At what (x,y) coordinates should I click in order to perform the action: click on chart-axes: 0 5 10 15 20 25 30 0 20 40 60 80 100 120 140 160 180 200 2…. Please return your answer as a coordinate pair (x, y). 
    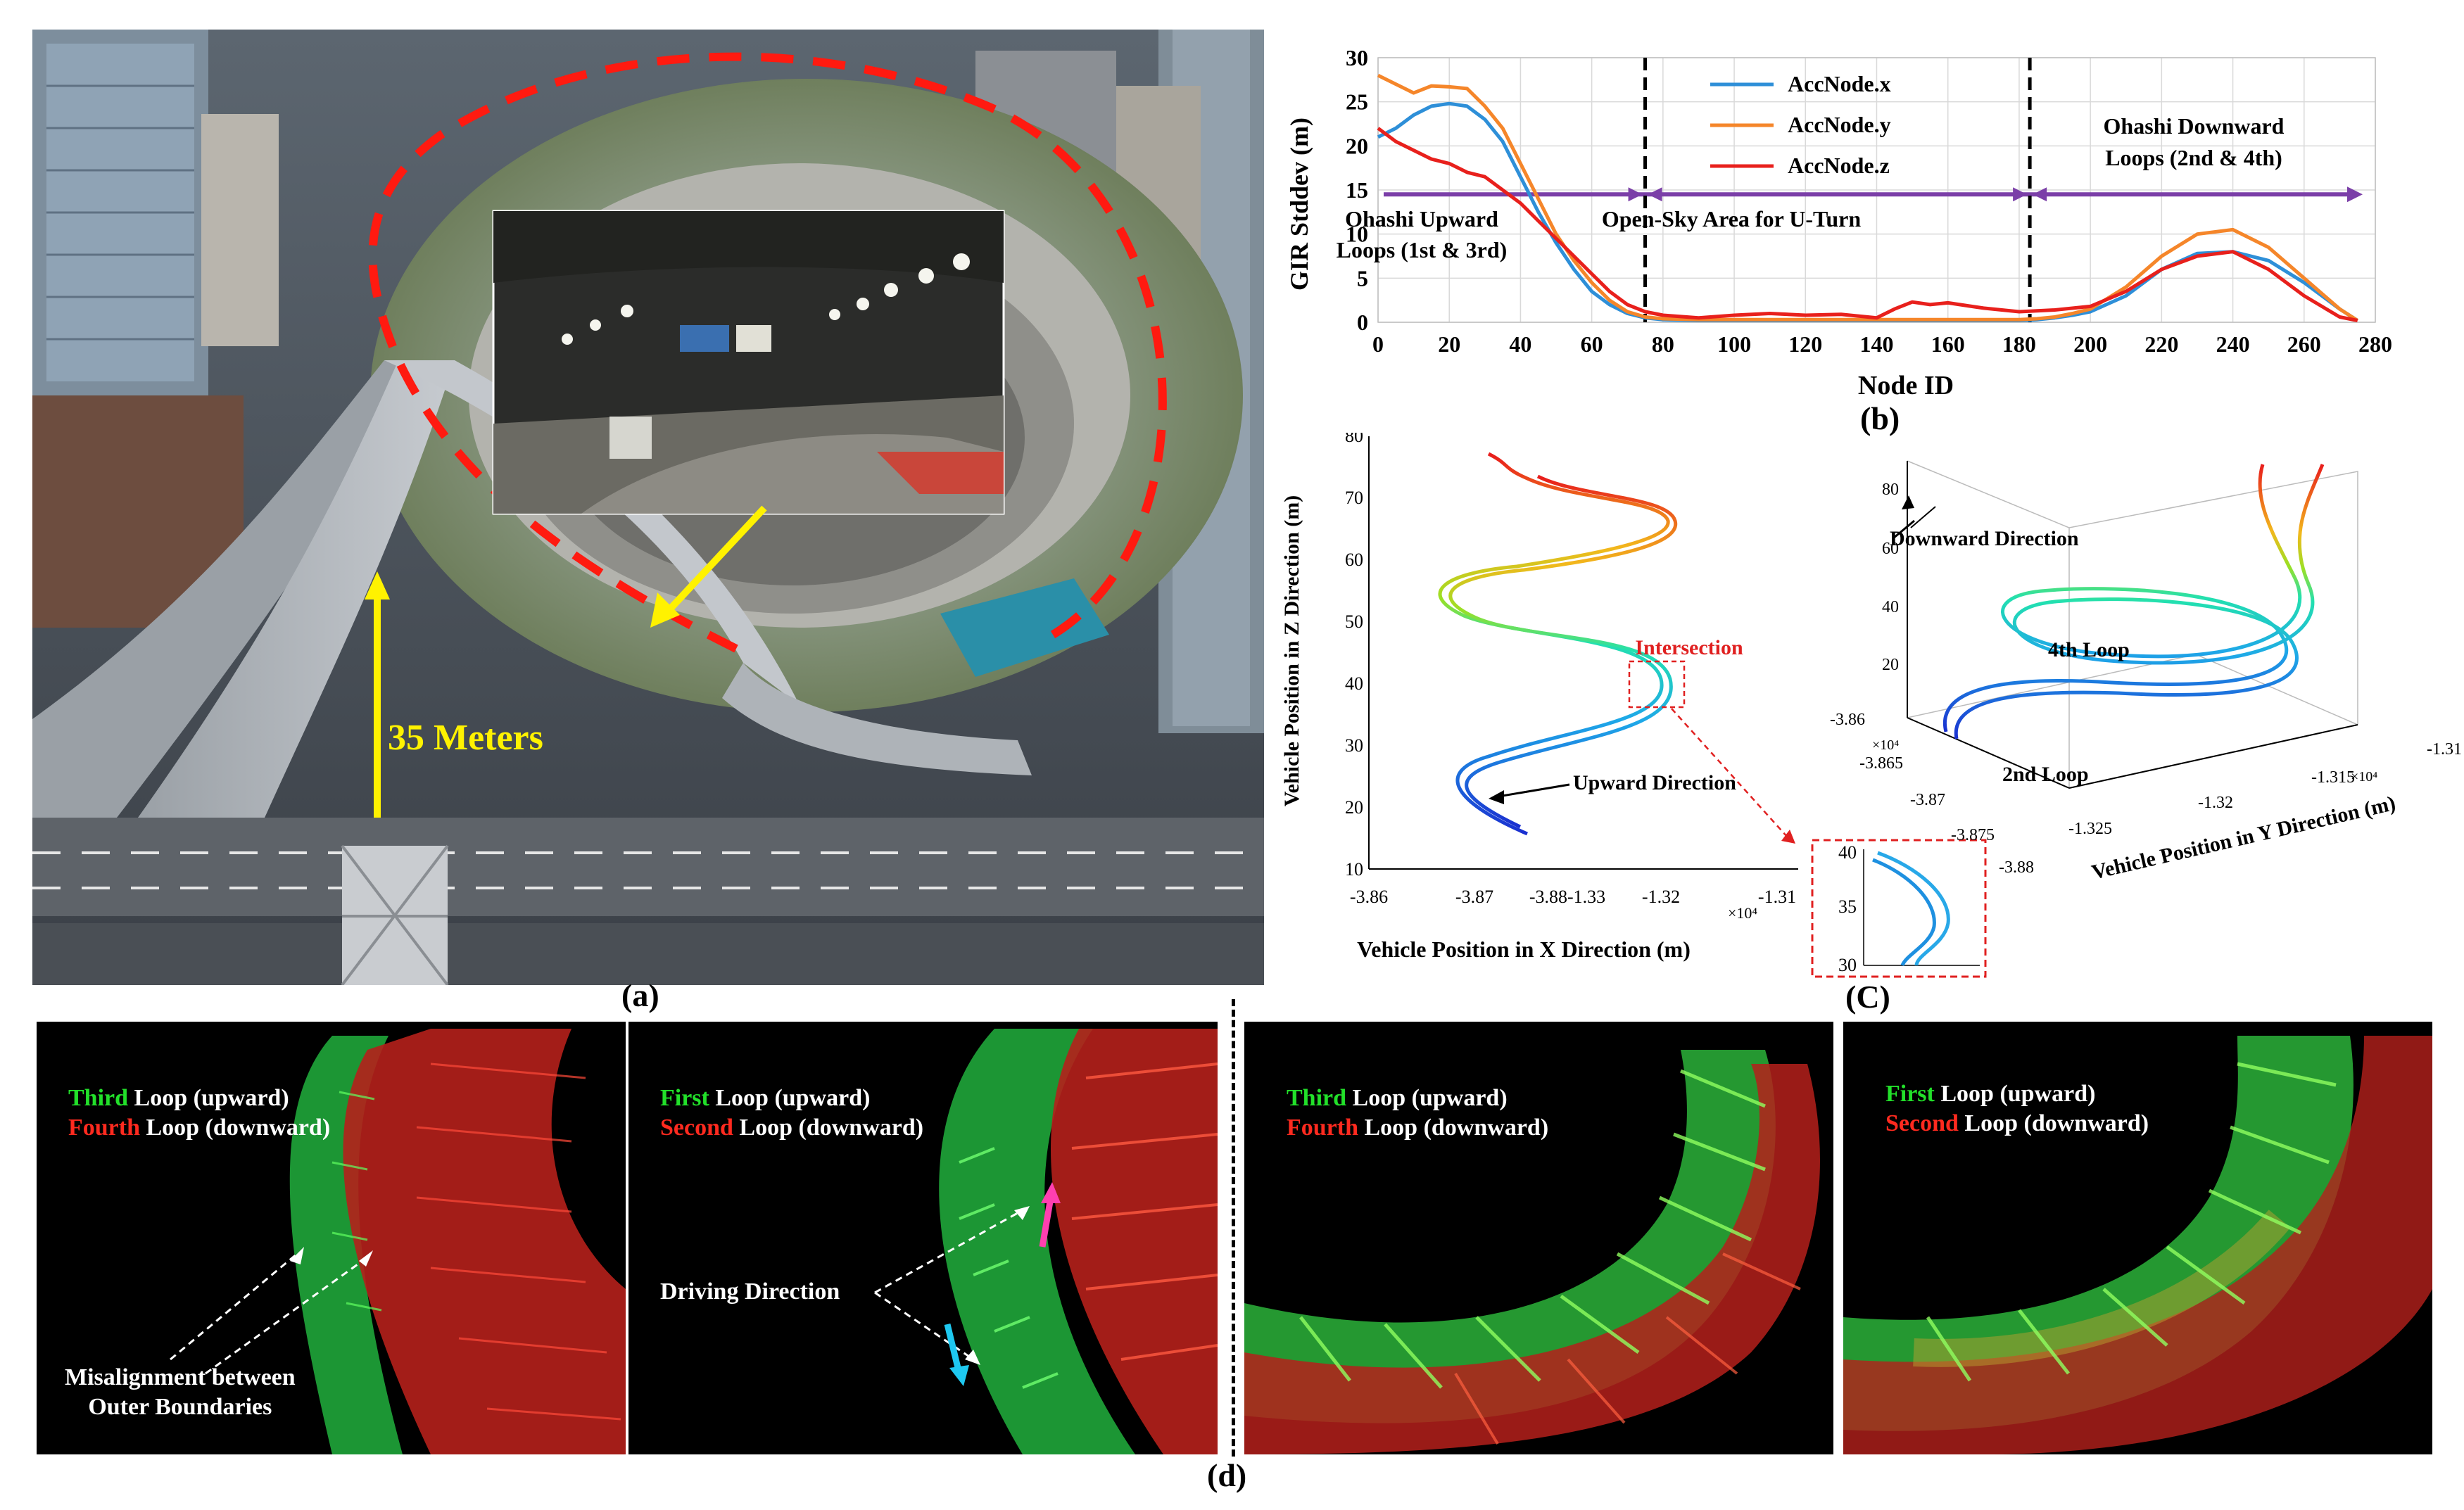
    Looking at the image, I should click on (1869, 201).